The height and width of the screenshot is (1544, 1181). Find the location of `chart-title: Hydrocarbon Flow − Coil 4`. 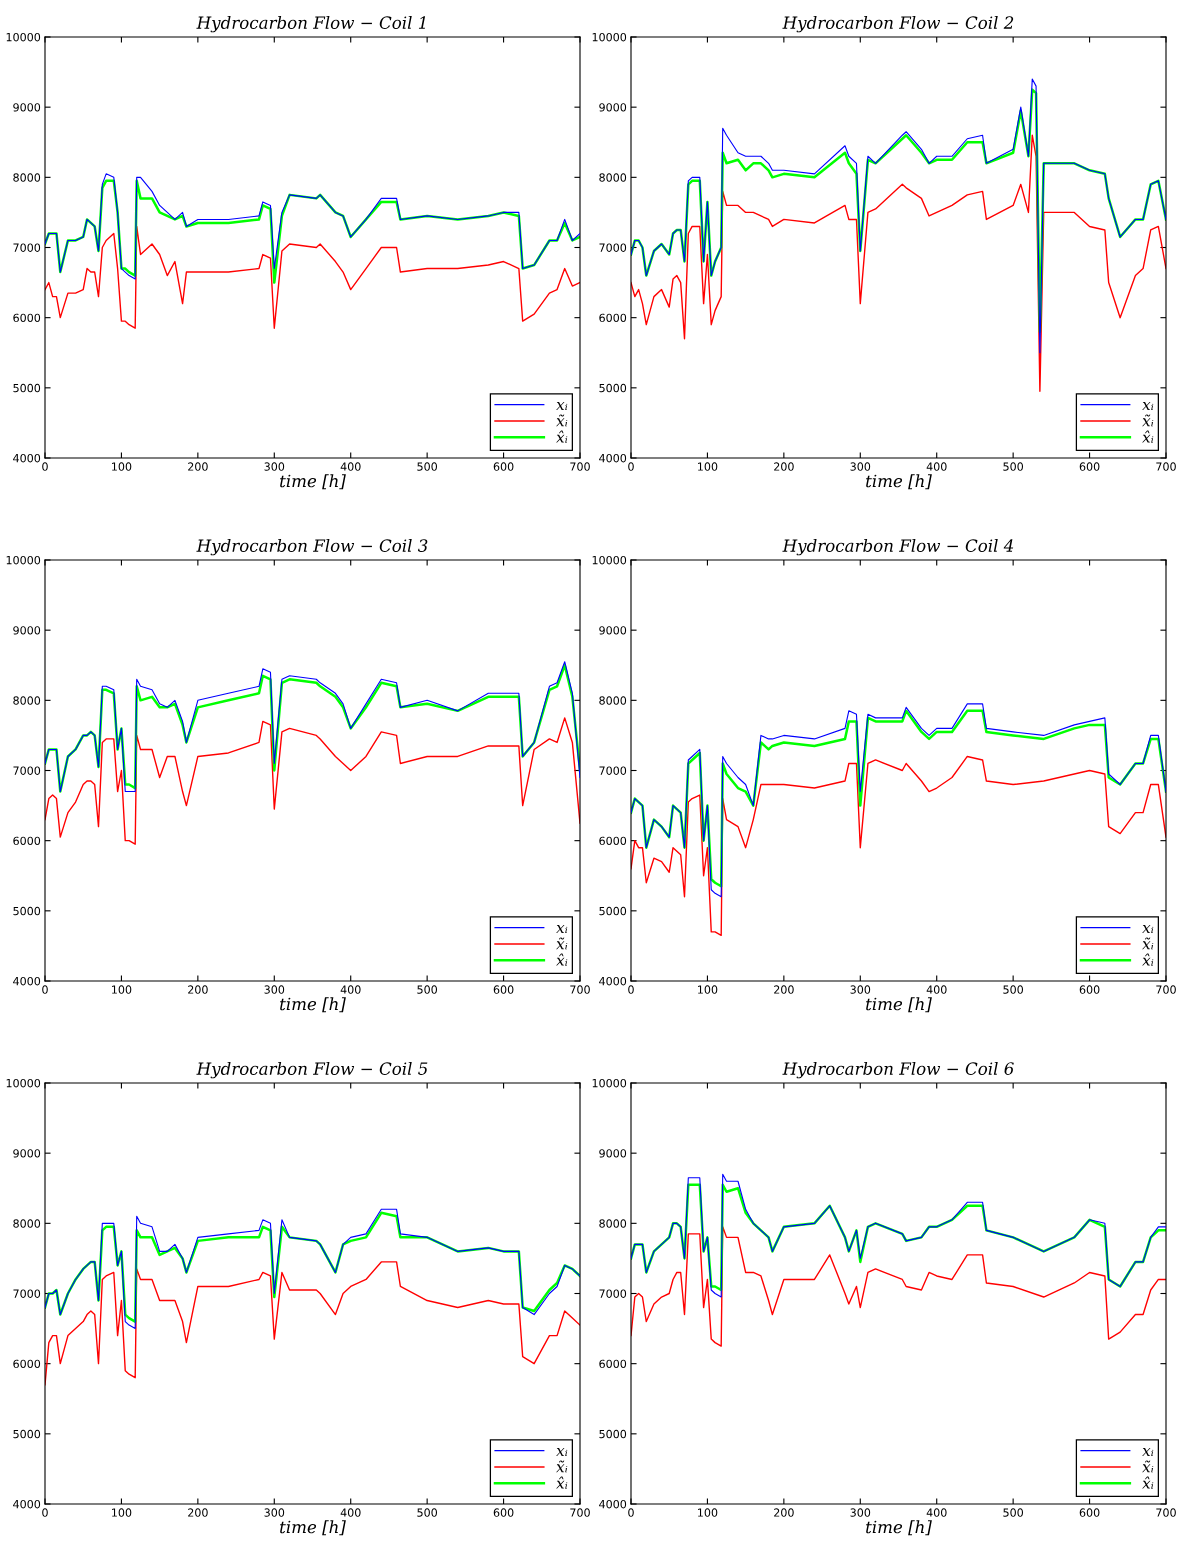

chart-title: Hydrocarbon Flow − Coil 4 is located at coordinates (898, 547).